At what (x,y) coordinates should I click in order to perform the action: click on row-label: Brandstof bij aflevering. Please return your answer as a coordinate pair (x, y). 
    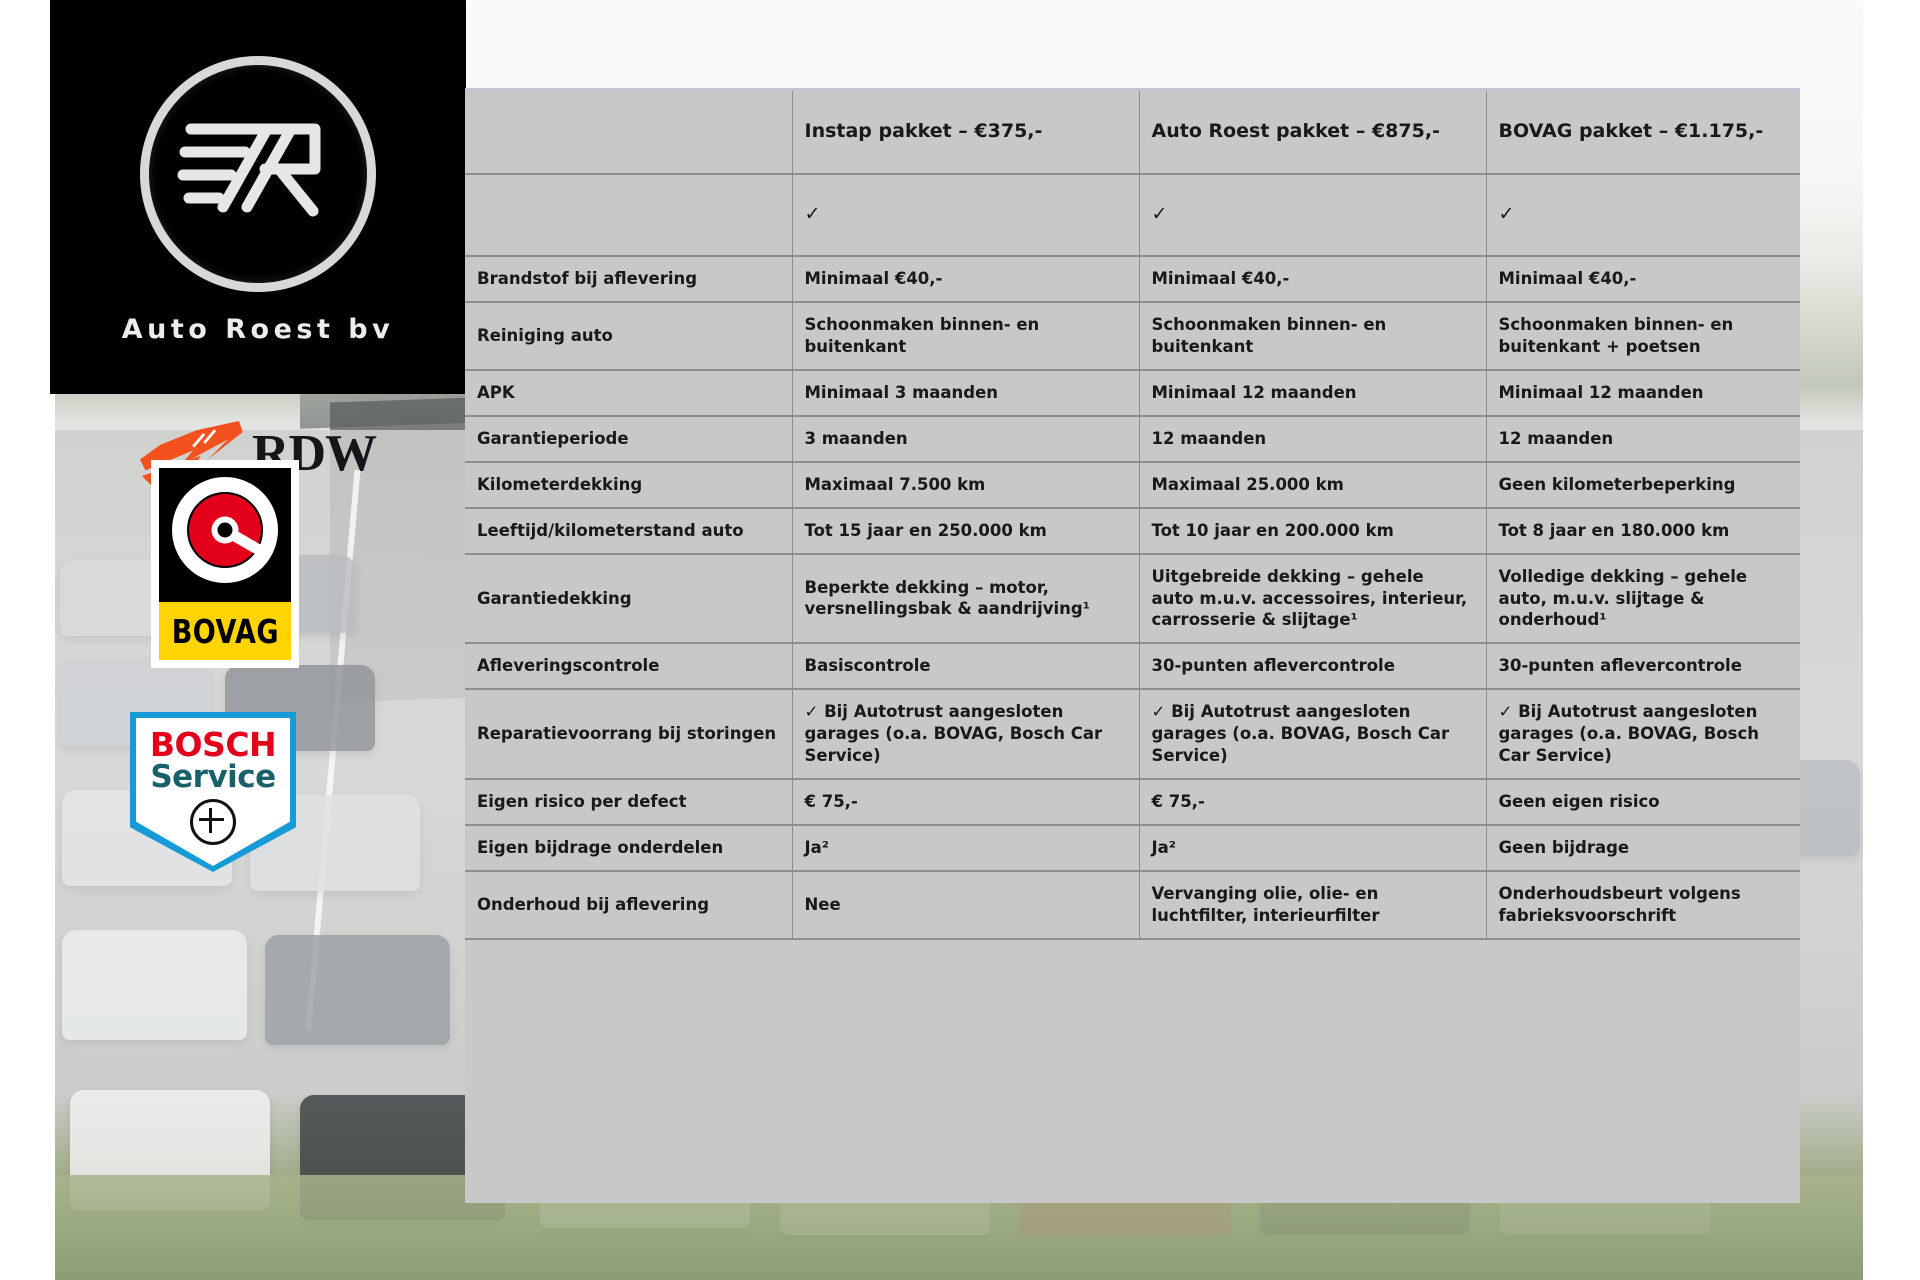
    Looking at the image, I should click on (629, 279).